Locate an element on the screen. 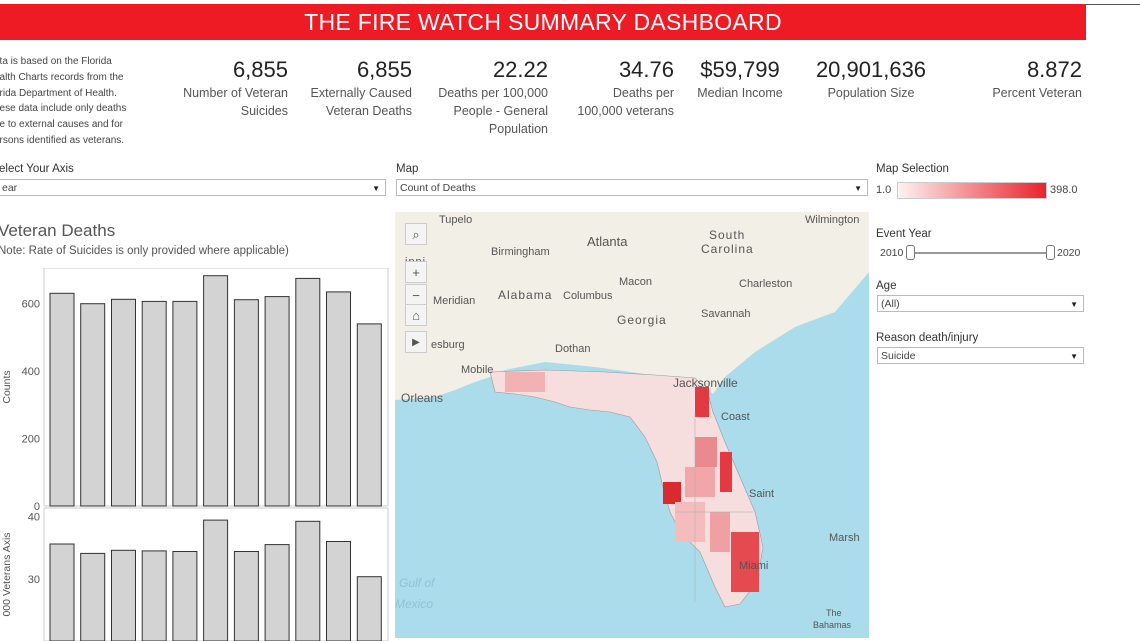 This screenshot has height=641, width=1140. kpi-label-line: Percent Veteran is located at coordinates (1037, 93).